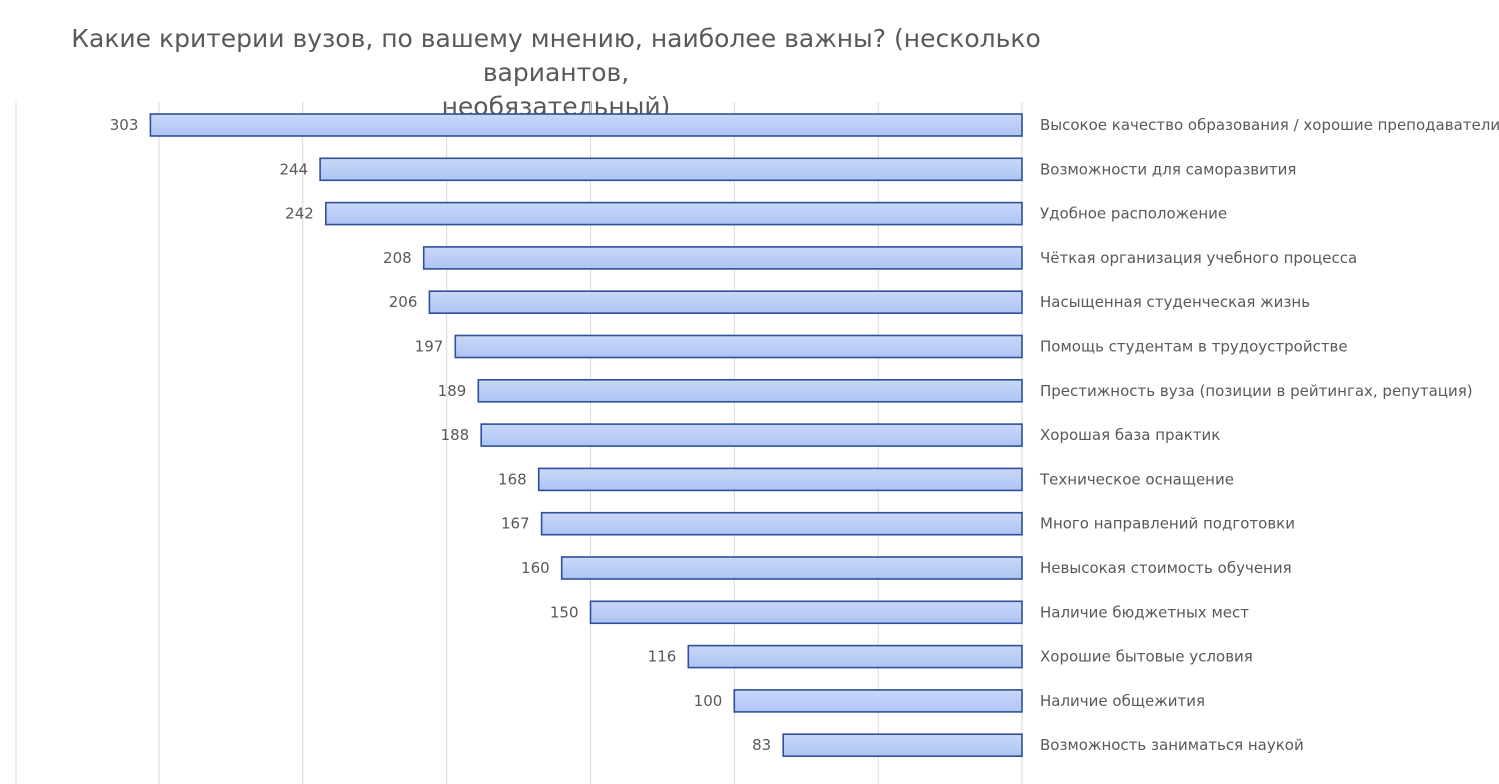  Describe the element at coordinates (1198, 258) in the screenshot. I see `category-label: Чёткая организация учебного процесса` at that location.